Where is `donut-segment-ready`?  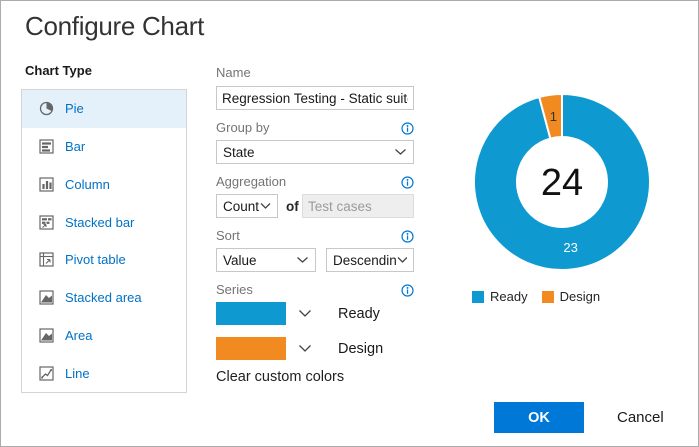
donut-segment-ready is located at coordinates (562, 182).